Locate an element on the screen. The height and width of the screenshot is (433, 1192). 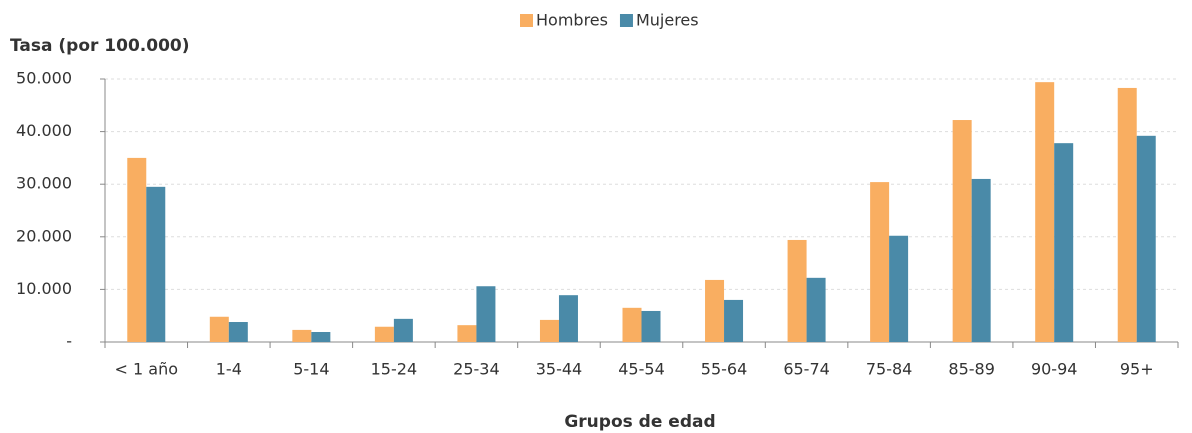
x-tick-label: 90-94 is located at coordinates (1054, 369).